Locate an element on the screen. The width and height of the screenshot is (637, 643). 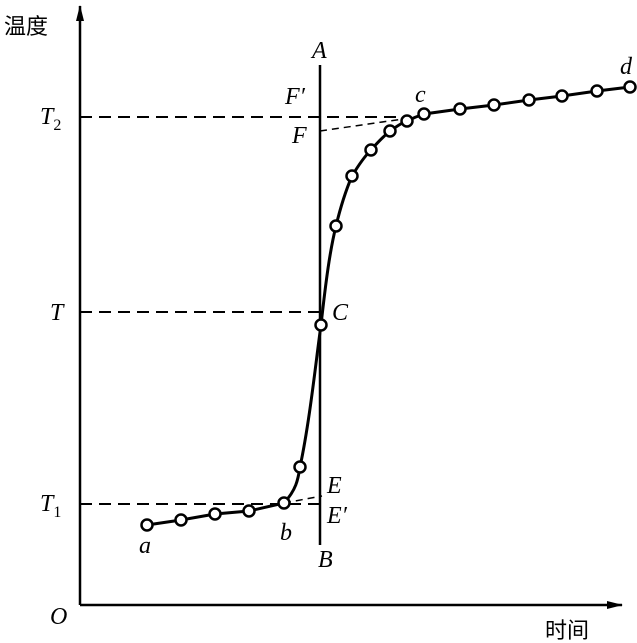
f-extrapolation is located at coordinates (365, 124).